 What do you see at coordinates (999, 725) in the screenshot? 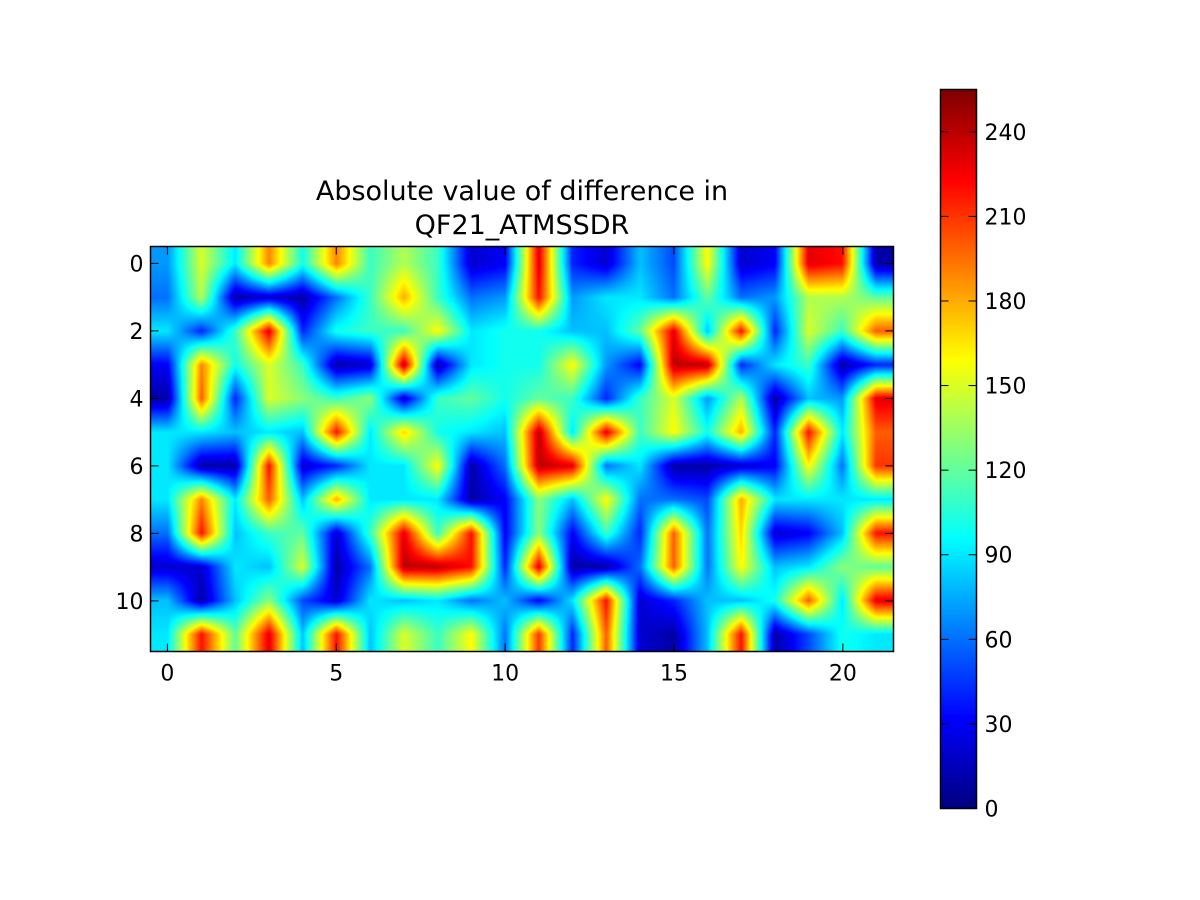
I see `colorbar-tick-label: 30` at bounding box center [999, 725].